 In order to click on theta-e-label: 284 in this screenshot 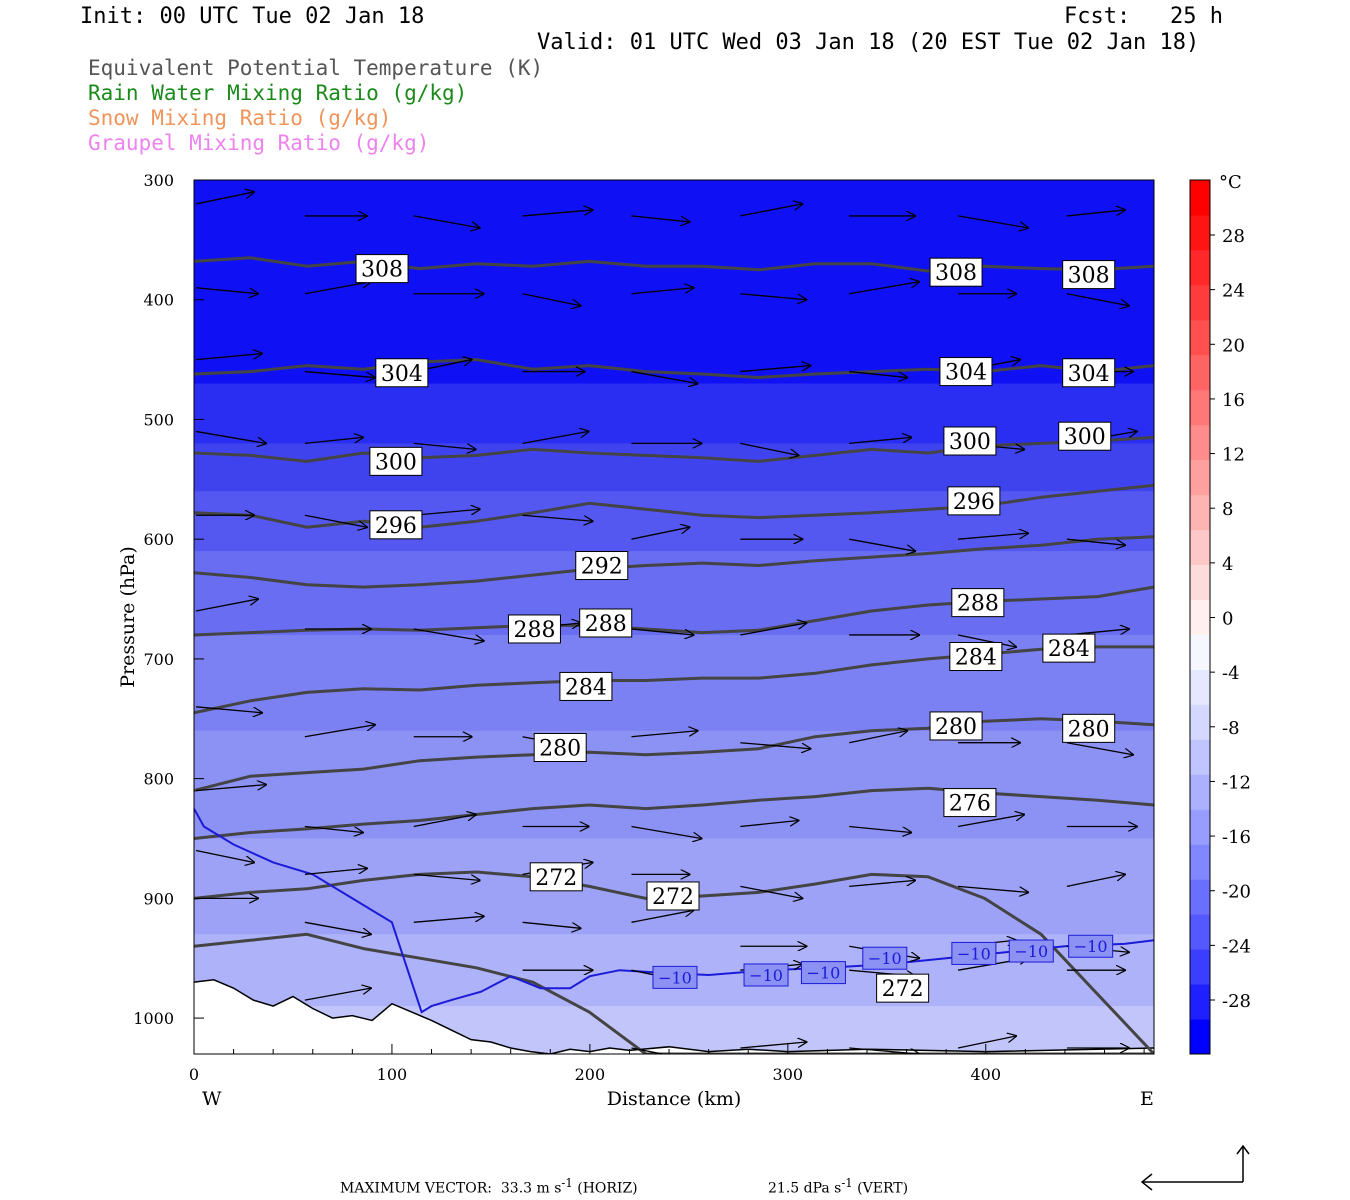, I will do `click(586, 686)`.